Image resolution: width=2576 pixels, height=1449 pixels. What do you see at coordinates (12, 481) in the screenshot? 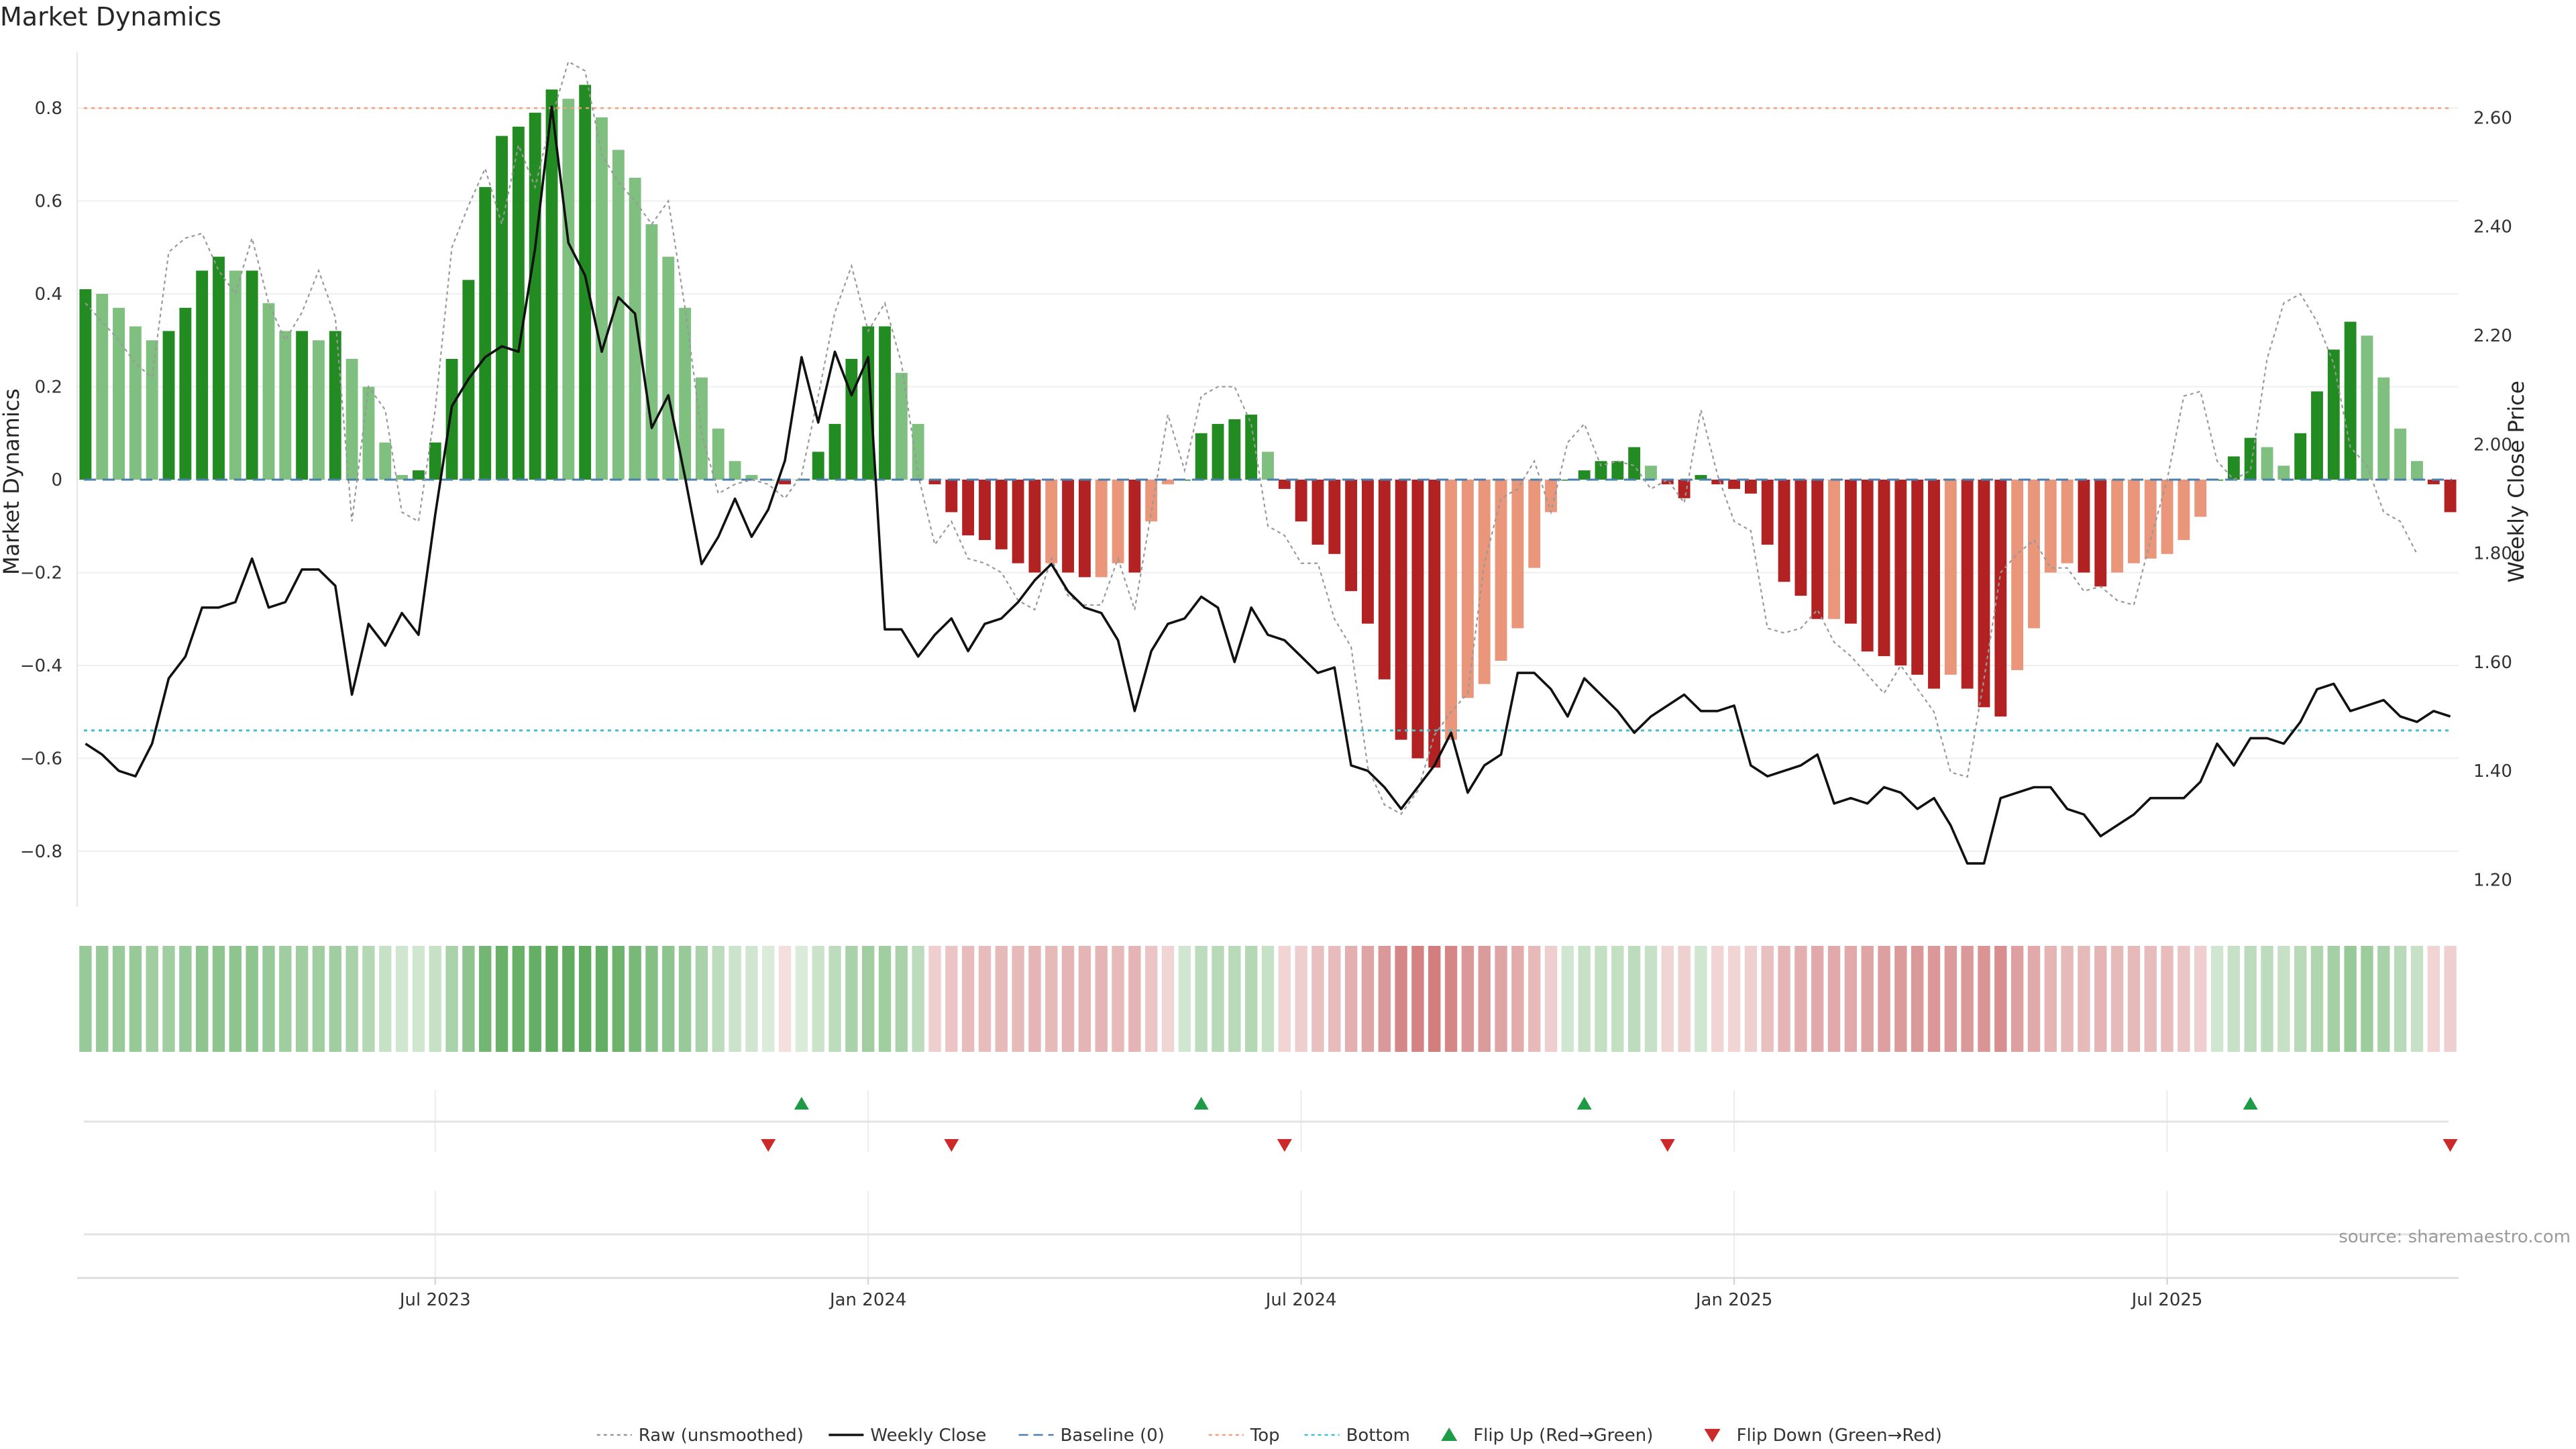
I see `left-y-axis-label: Market Dynamics` at bounding box center [12, 481].